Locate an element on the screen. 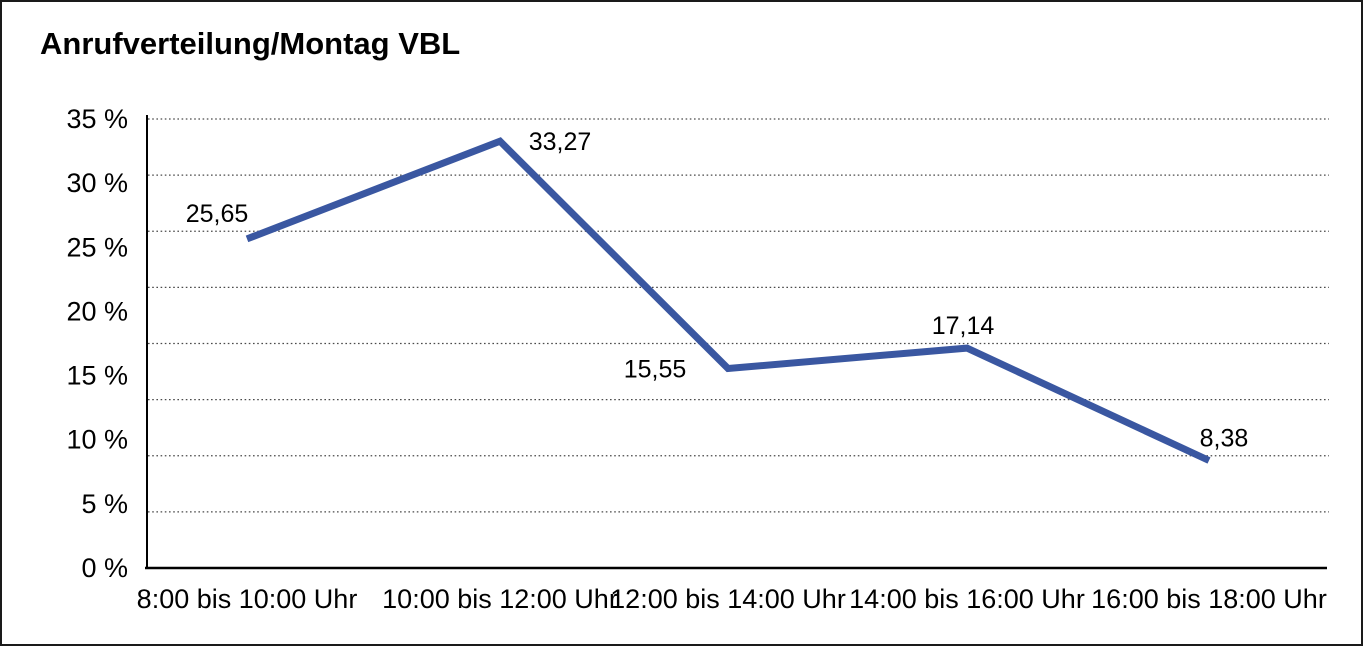 The width and height of the screenshot is (1363, 646). data-point-value-label: 25,65 is located at coordinates (217, 214).